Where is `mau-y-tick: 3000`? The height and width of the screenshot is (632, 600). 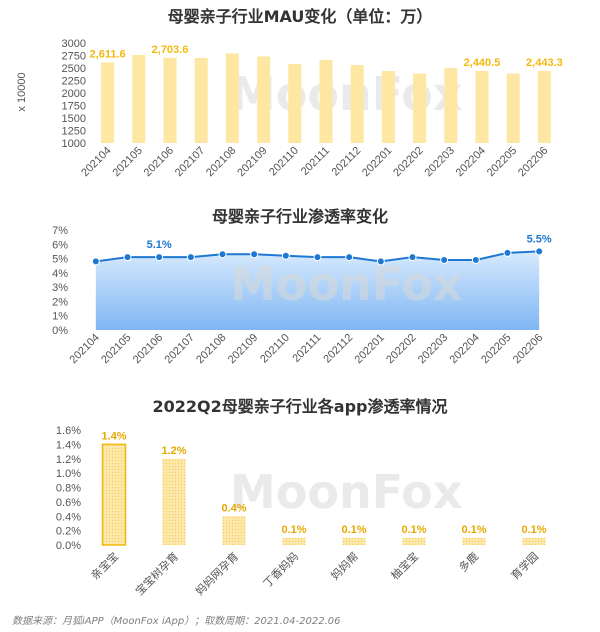
mau-y-tick: 3000 is located at coordinates (74, 44).